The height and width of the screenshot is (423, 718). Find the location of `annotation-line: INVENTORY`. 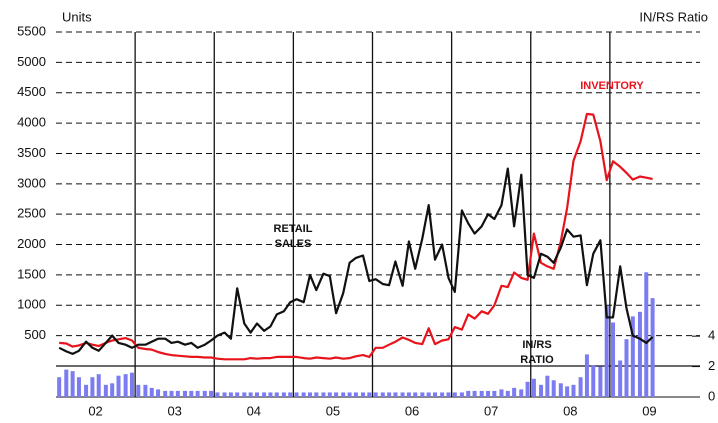

annotation-line: INVENTORY is located at coordinates (612, 86).